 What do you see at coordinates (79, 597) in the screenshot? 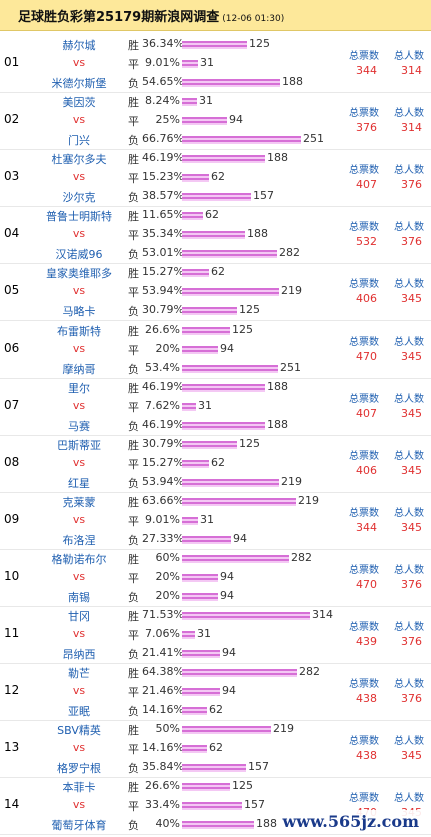
I see `away-team: 南锡` at bounding box center [79, 597].